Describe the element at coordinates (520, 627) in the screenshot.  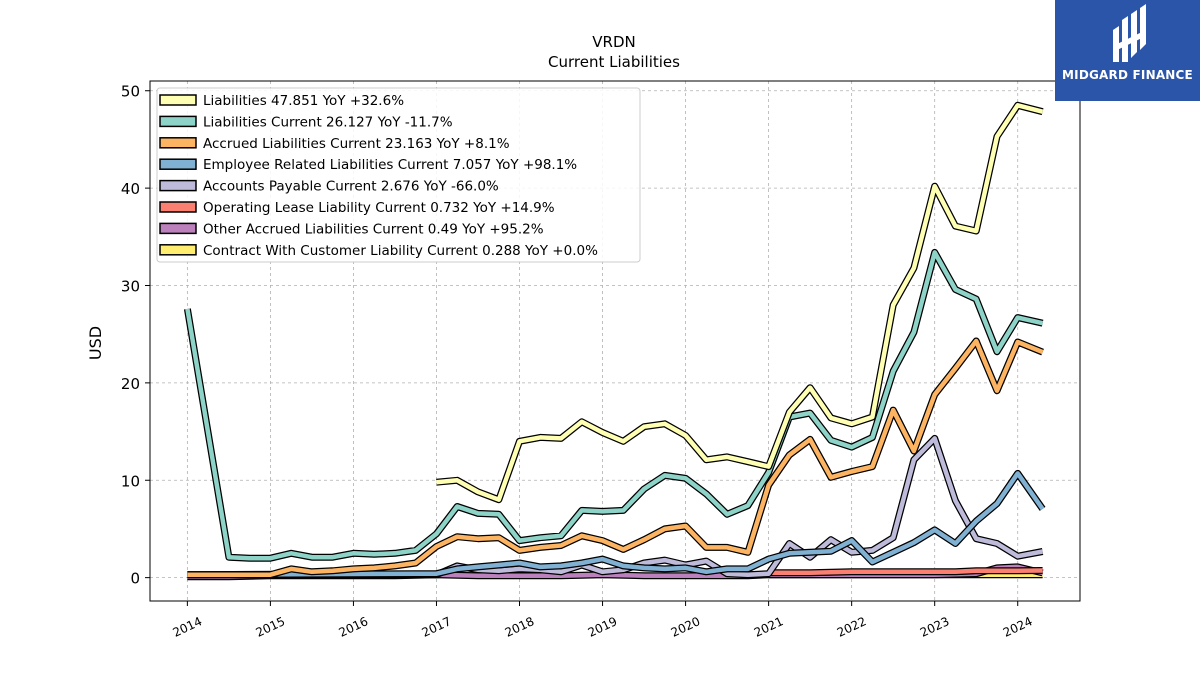
I see `x-tick-label: 2018` at that location.